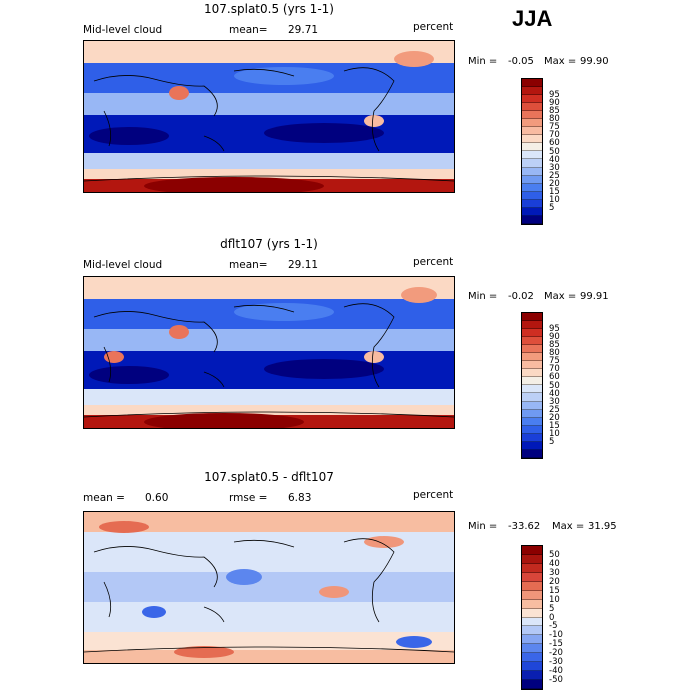  What do you see at coordinates (556, 635) in the screenshot?
I see `colorbar-tick-label: -10` at bounding box center [556, 635].